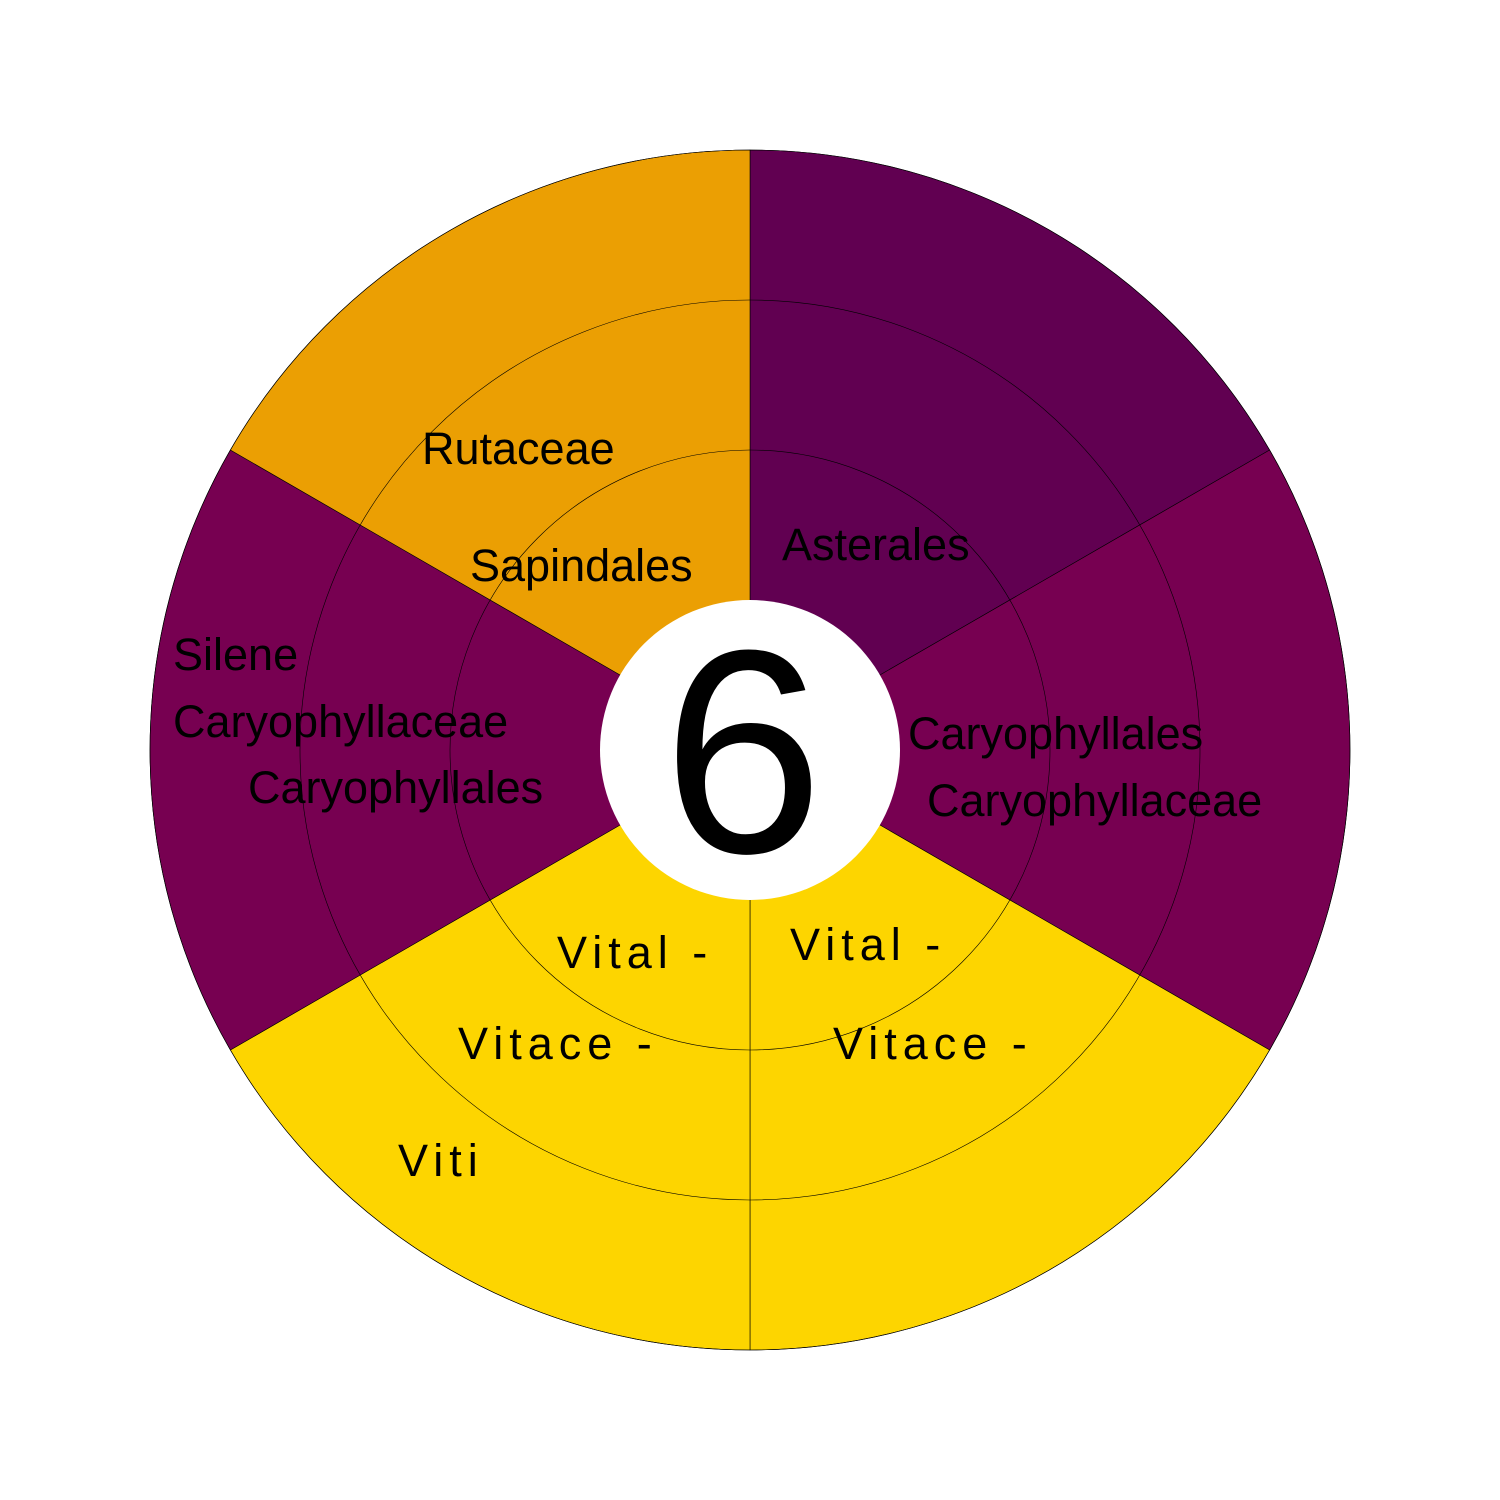  I want to click on label-vitace-left: Vitace -, so click(558, 1043).